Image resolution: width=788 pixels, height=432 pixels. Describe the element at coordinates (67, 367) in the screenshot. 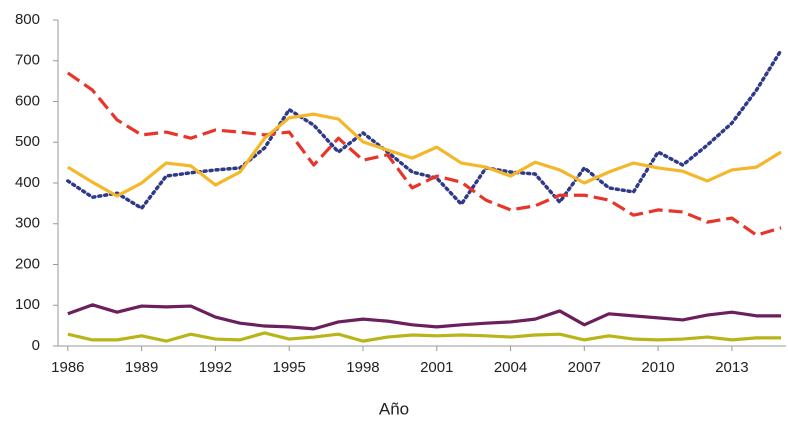

I see `x-tick-label: 1986` at that location.